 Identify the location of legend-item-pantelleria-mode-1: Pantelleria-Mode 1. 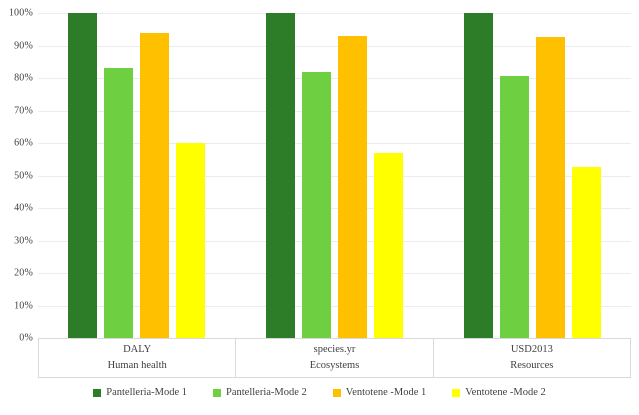
(140, 392).